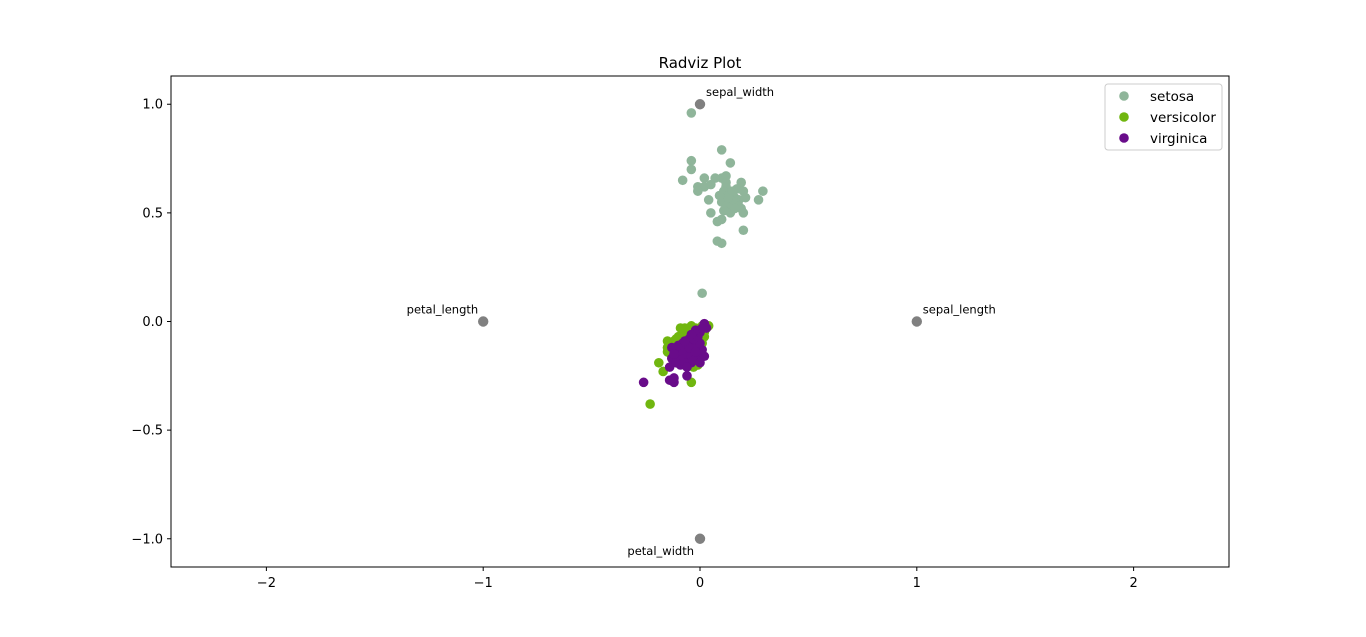 The image size is (1366, 637). Describe the element at coordinates (152, 105) in the screenshot. I see `y-tick-label: 1.0` at that location.